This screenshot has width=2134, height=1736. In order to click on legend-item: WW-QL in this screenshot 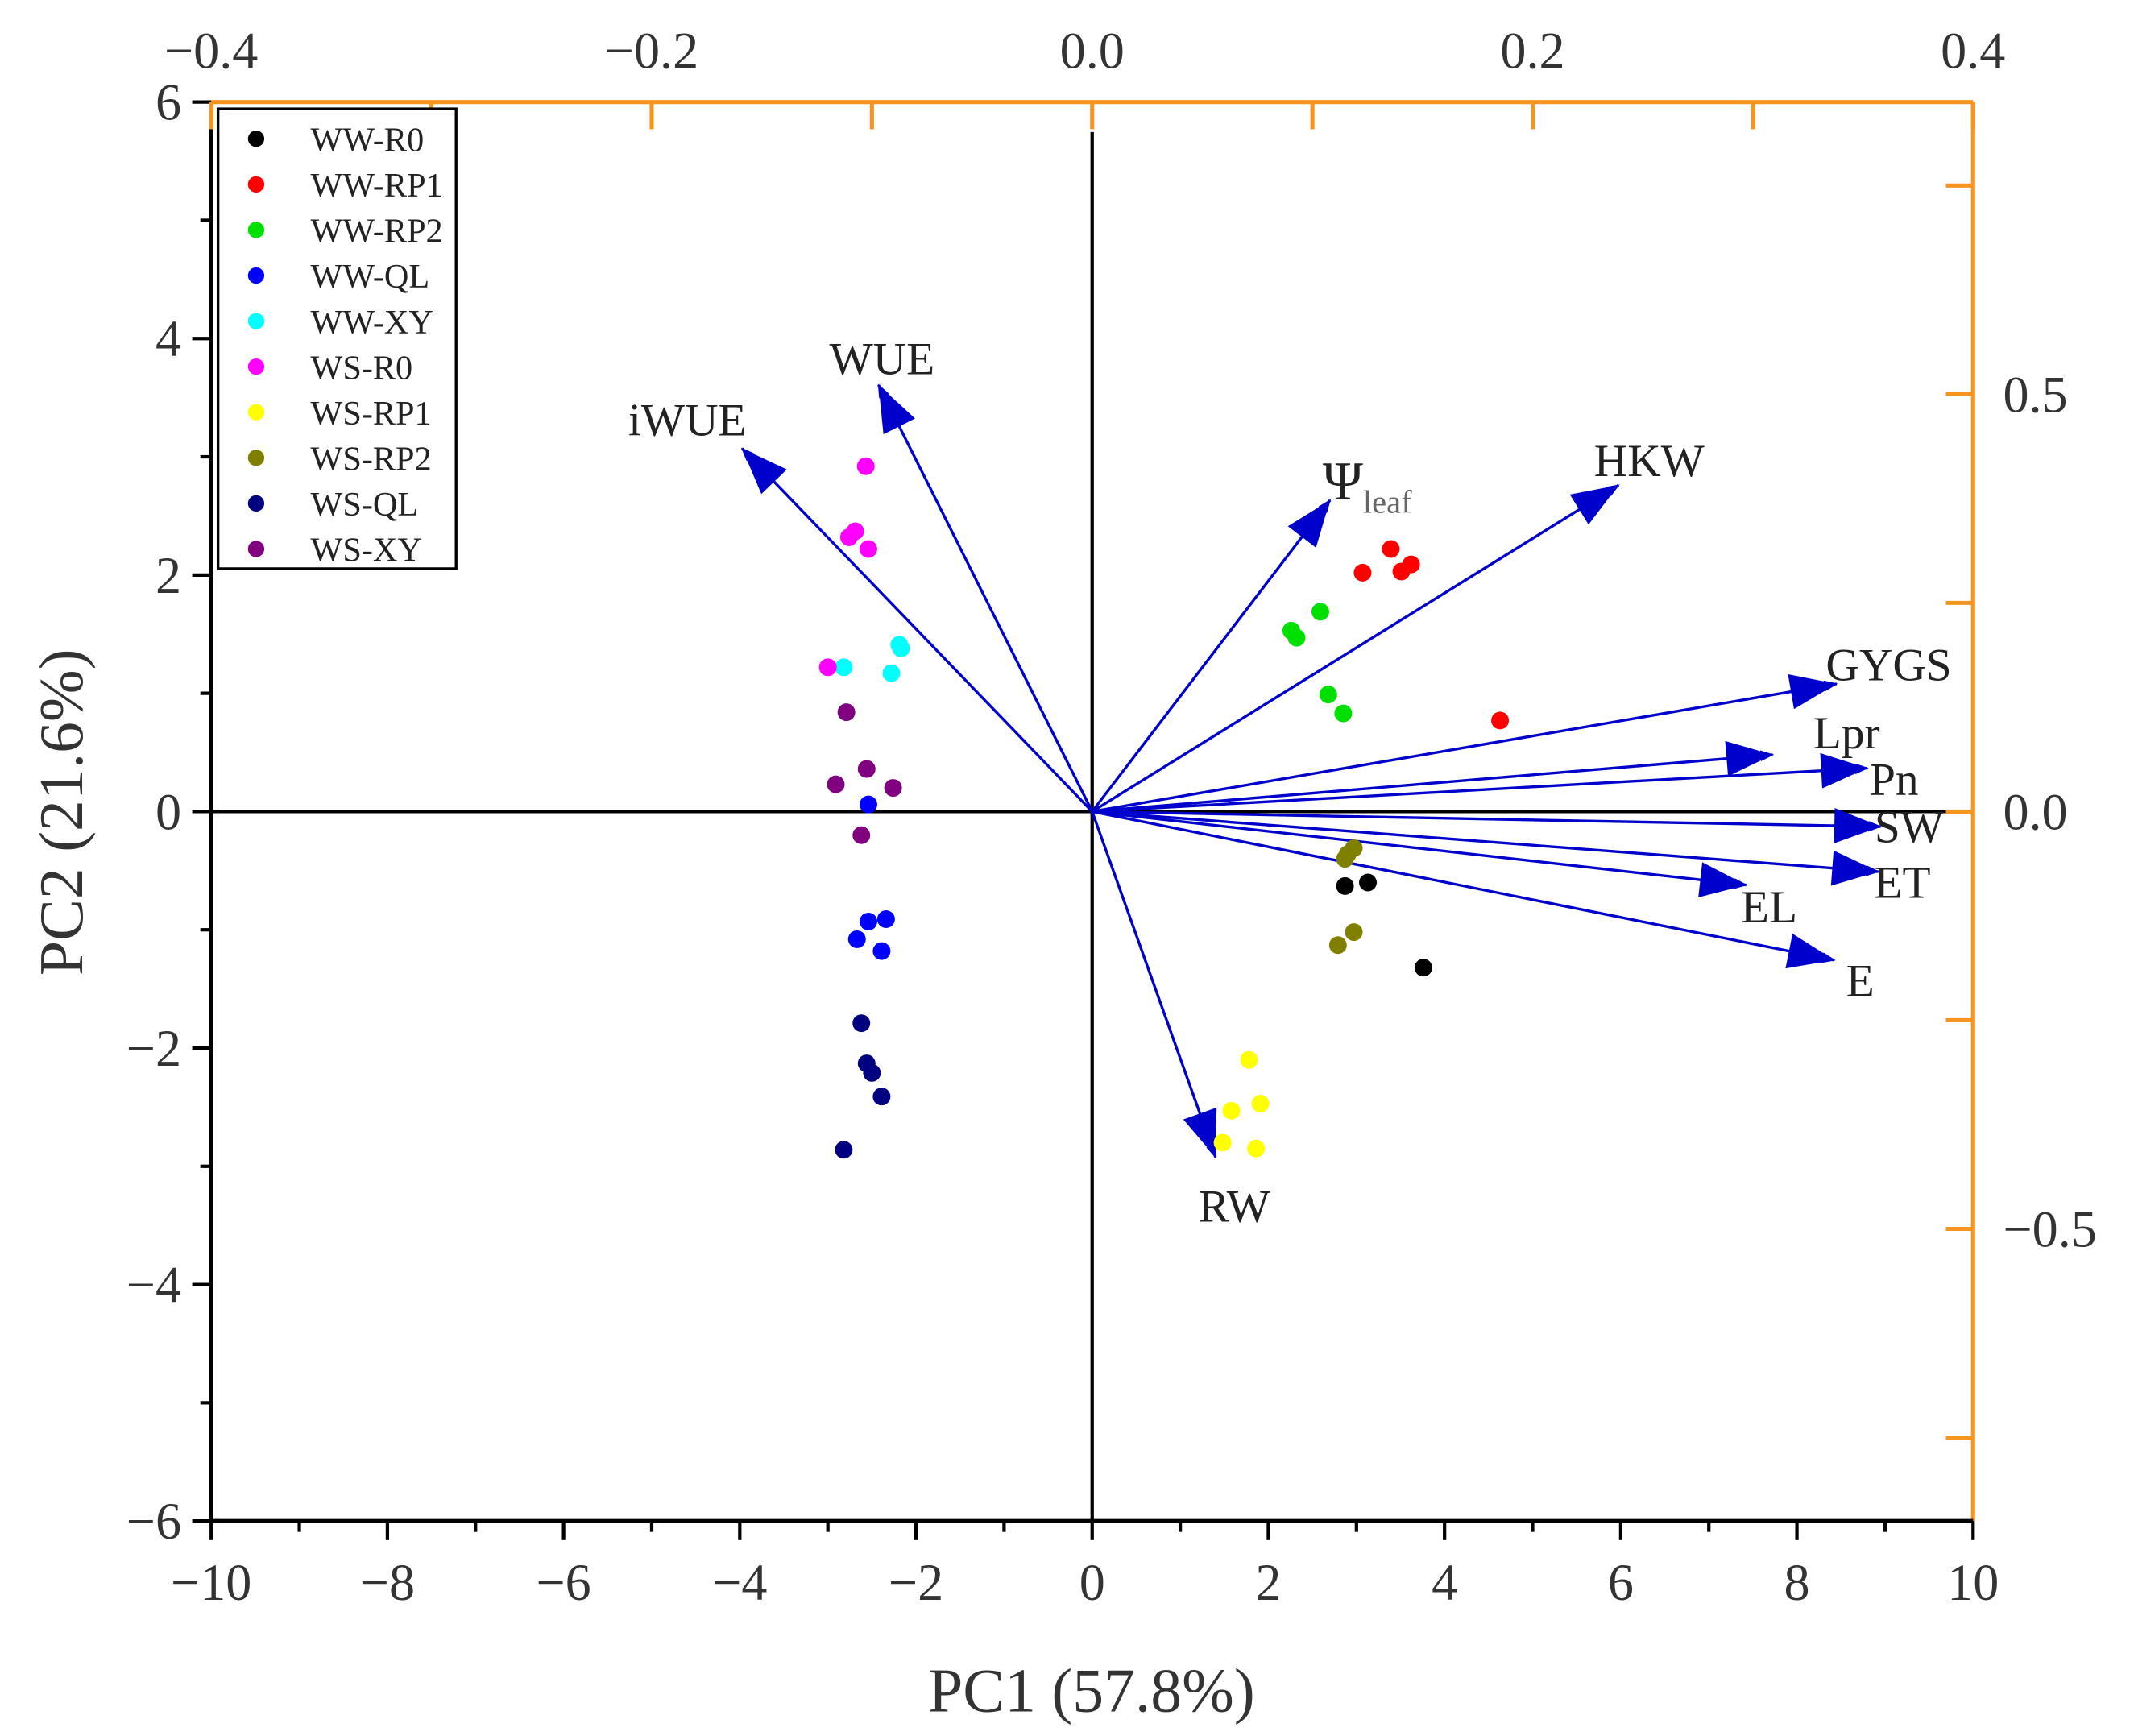, I will do `click(338, 277)`.